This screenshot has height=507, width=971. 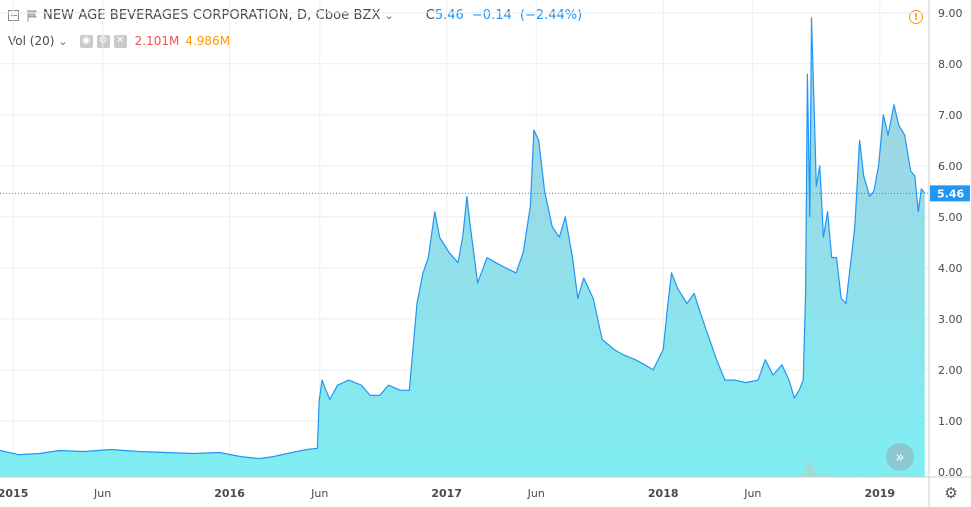 I want to click on alert-icon: !, so click(x=916, y=17).